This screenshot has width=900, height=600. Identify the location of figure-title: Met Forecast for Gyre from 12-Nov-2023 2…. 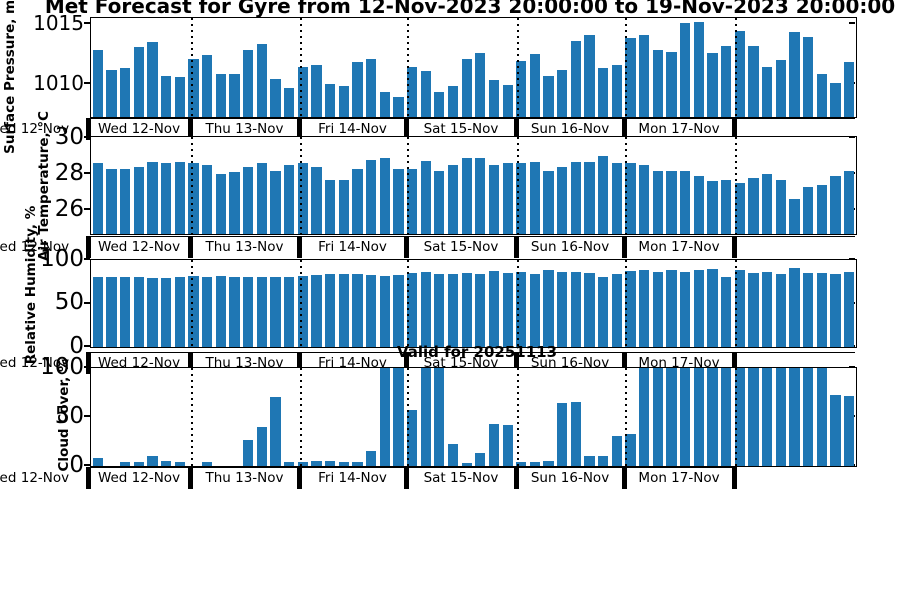
(470, 9).